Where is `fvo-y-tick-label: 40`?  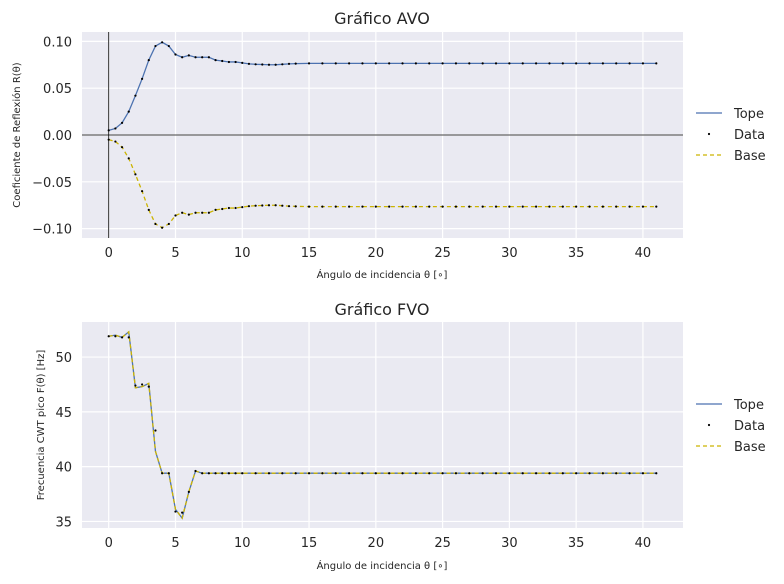
fvo-y-tick-label: 40 is located at coordinates (63, 468).